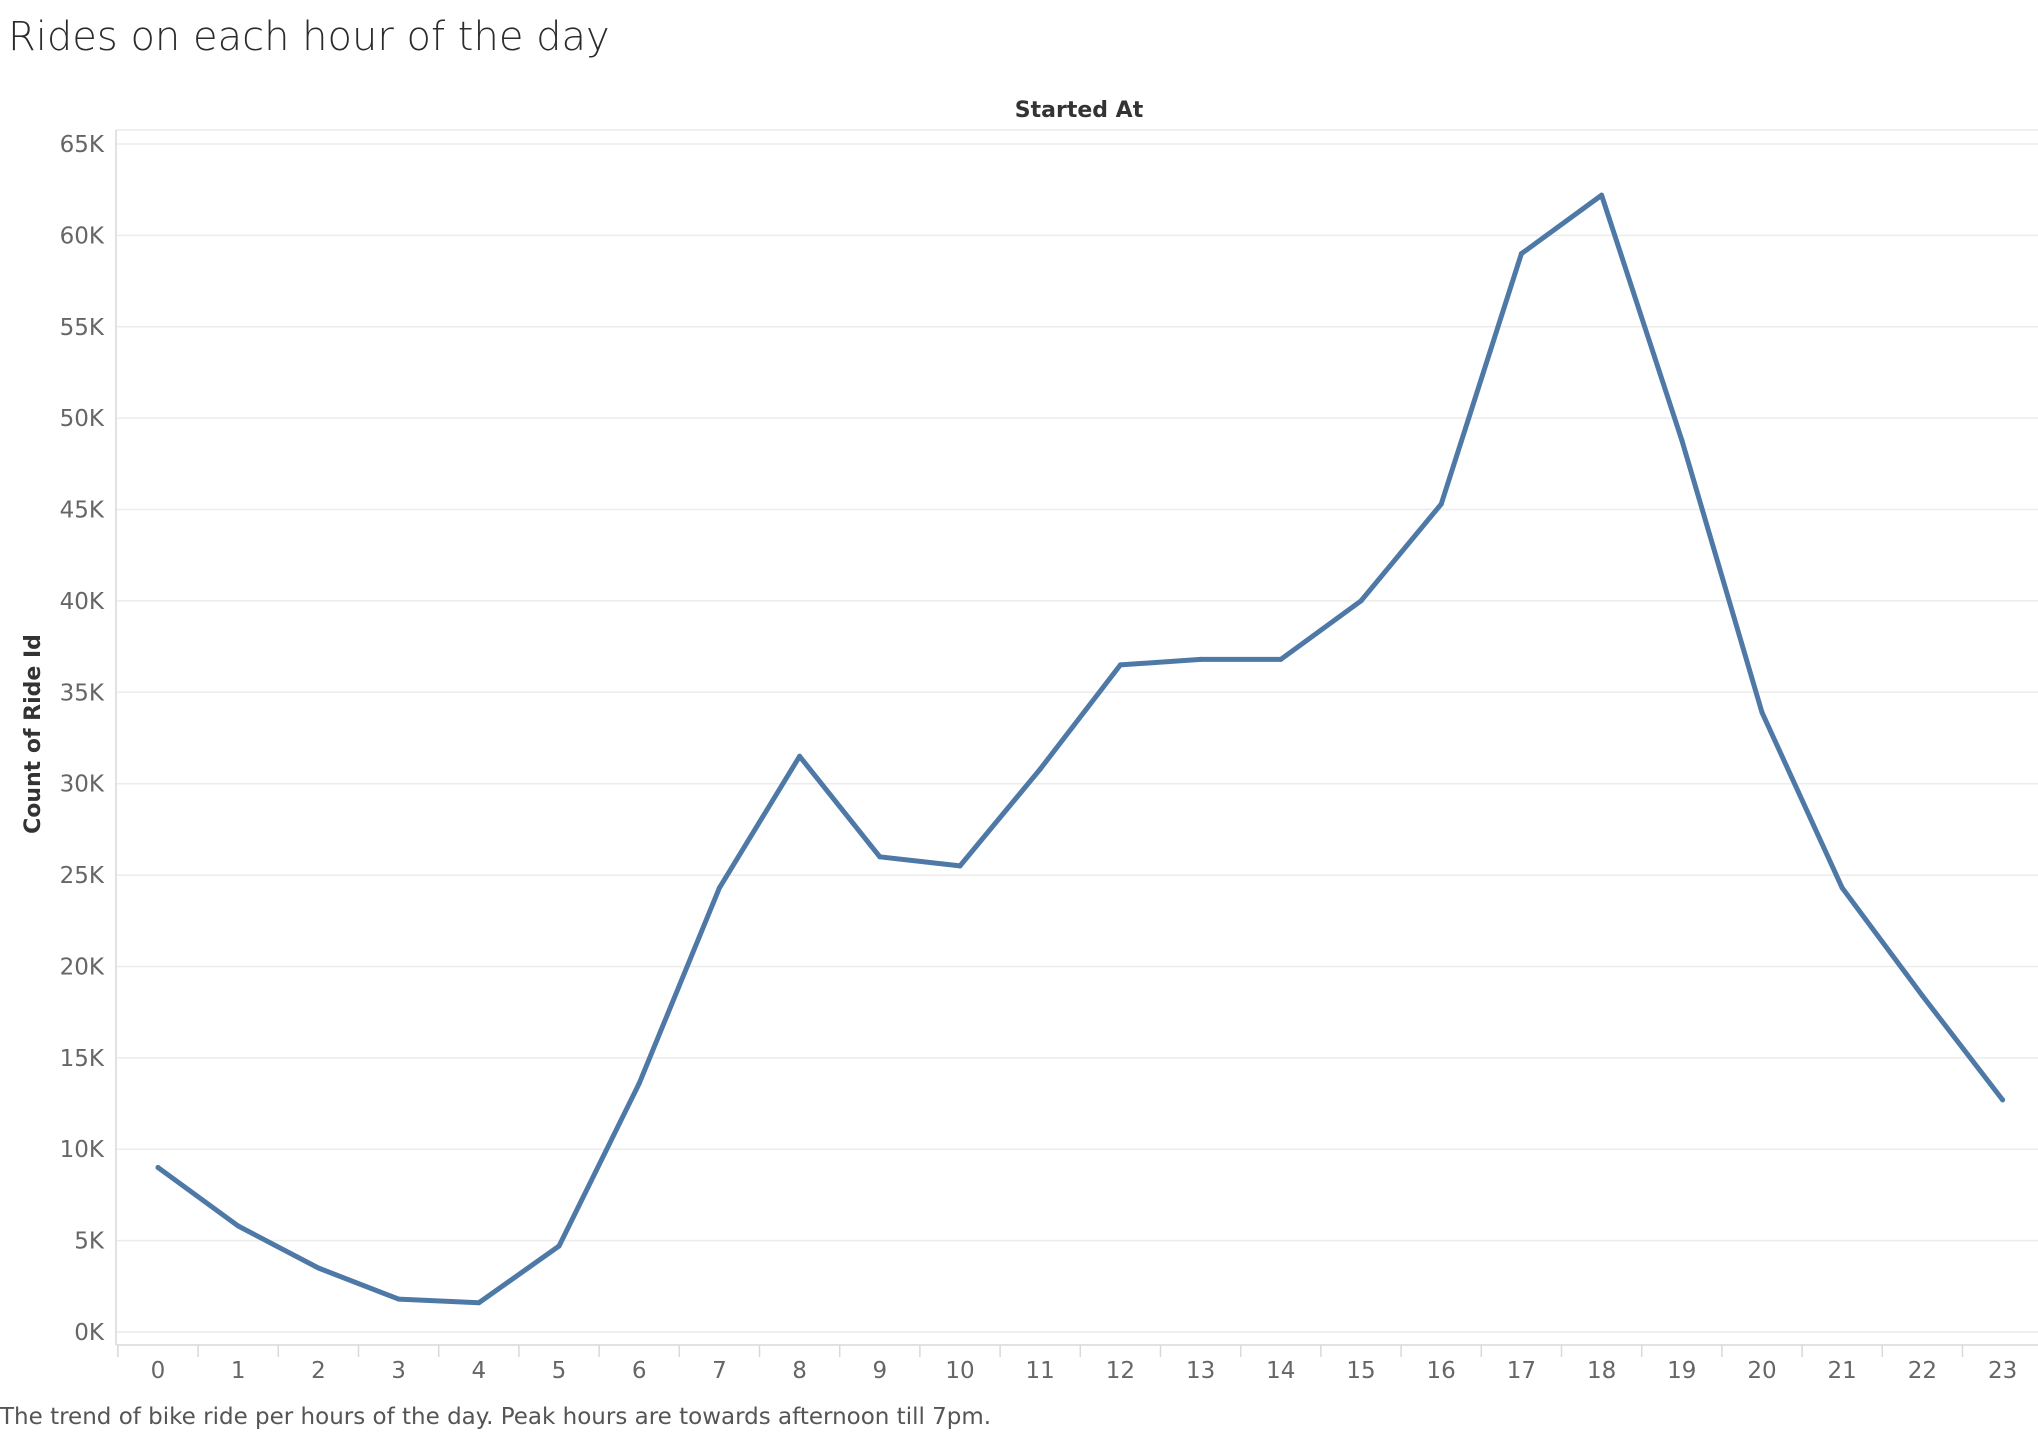 The height and width of the screenshot is (1438, 2038). Describe the element at coordinates (1280, 1371) in the screenshot. I see `x-tick-label: 14` at that location.